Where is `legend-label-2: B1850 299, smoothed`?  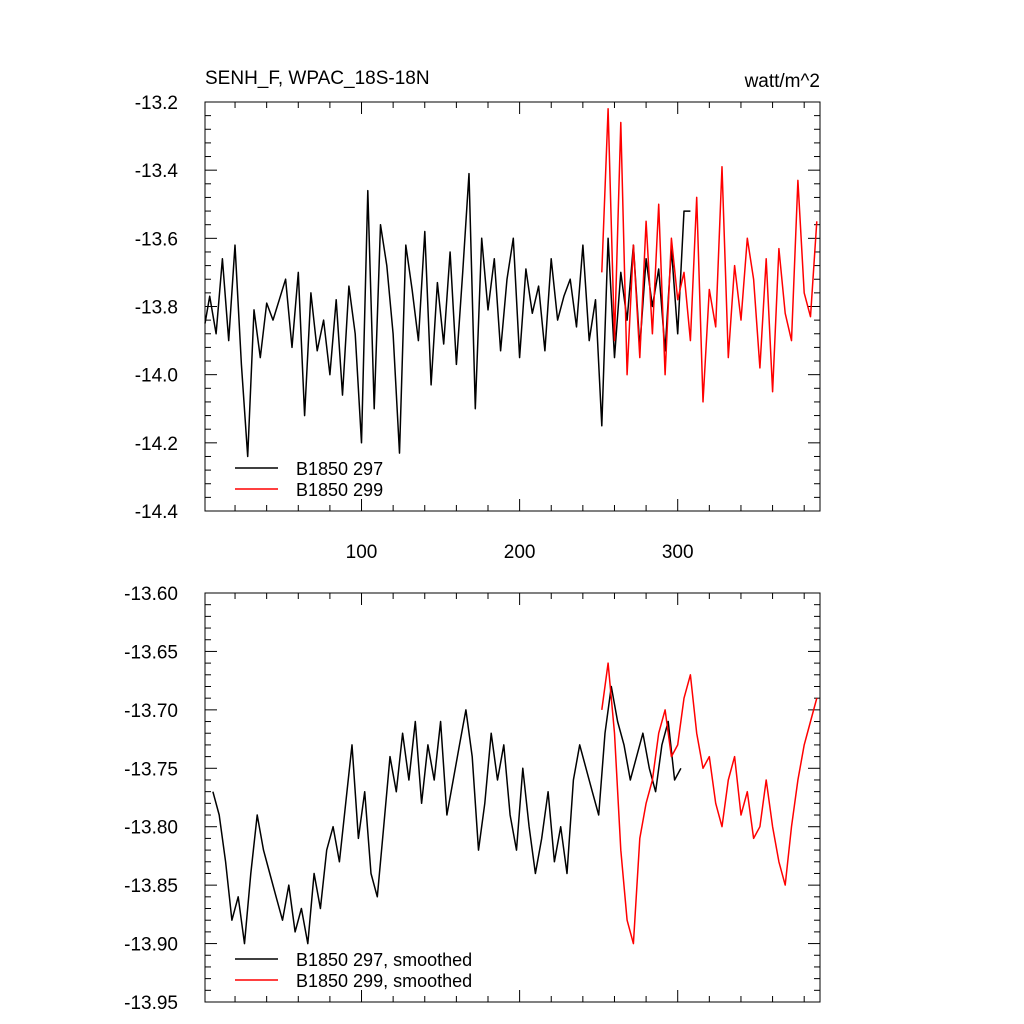 legend-label-2: B1850 299, smoothed is located at coordinates (384, 981).